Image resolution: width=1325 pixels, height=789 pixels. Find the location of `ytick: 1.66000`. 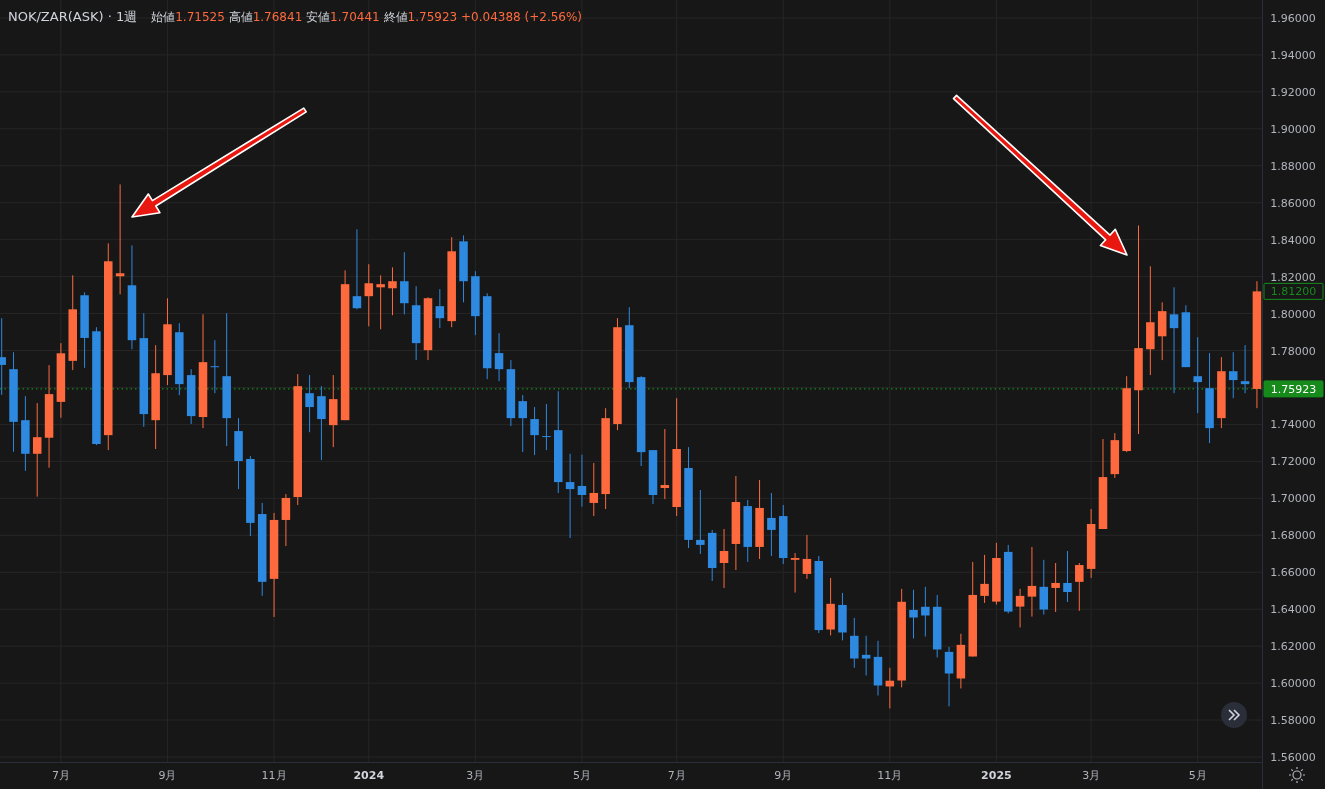

ytick: 1.66000 is located at coordinates (1293, 573).